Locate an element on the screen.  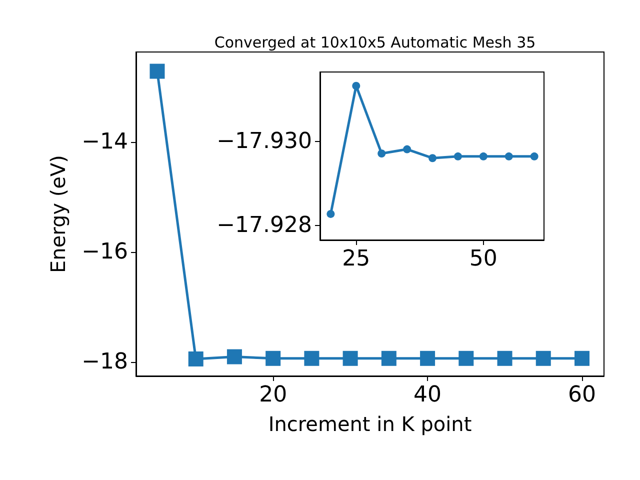
y-tick-label: −17.930 is located at coordinates (264, 141).